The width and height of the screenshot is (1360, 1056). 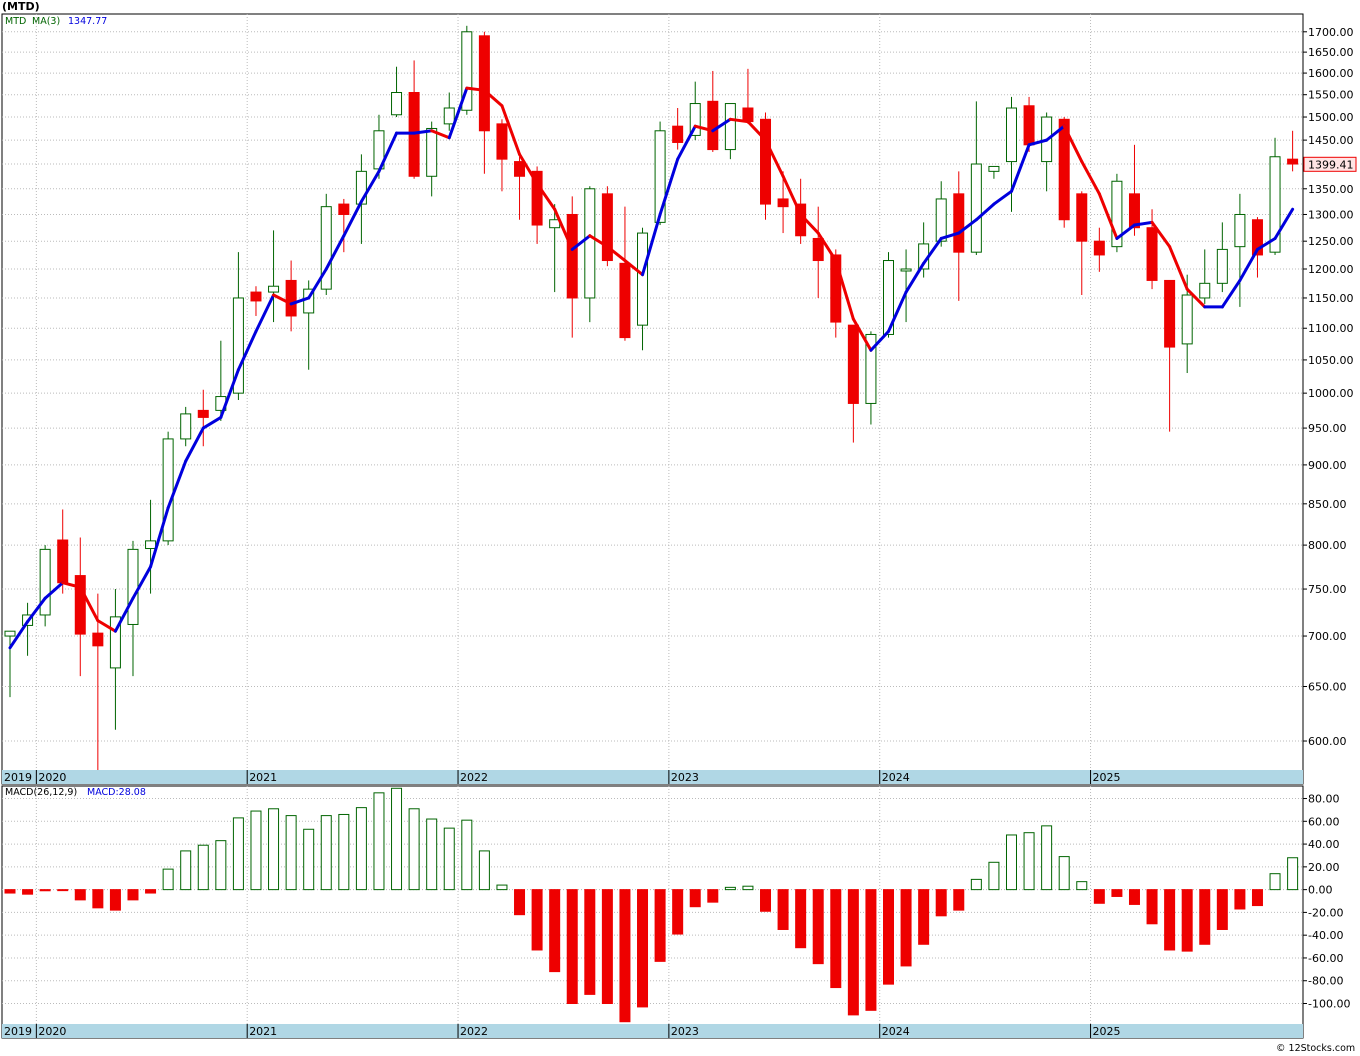 What do you see at coordinates (1327, 589) in the screenshot?
I see `price-y-tick-label: 750.00` at bounding box center [1327, 589].